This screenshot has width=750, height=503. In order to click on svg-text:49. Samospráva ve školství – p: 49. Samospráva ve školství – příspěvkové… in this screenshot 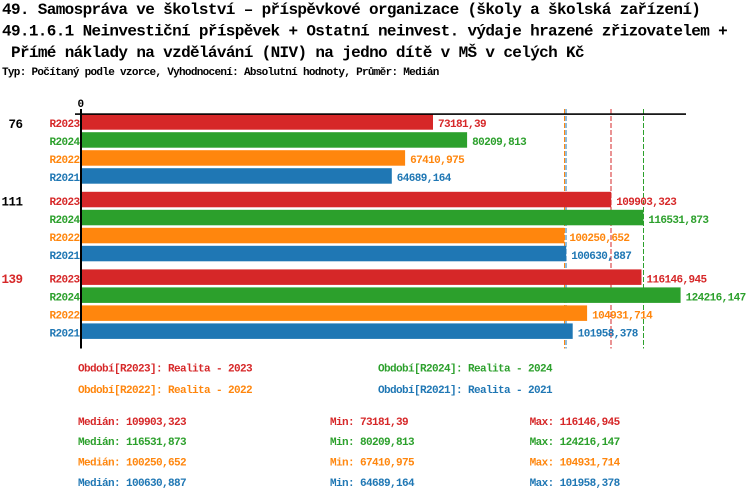, I will do `click(351, 10)`.